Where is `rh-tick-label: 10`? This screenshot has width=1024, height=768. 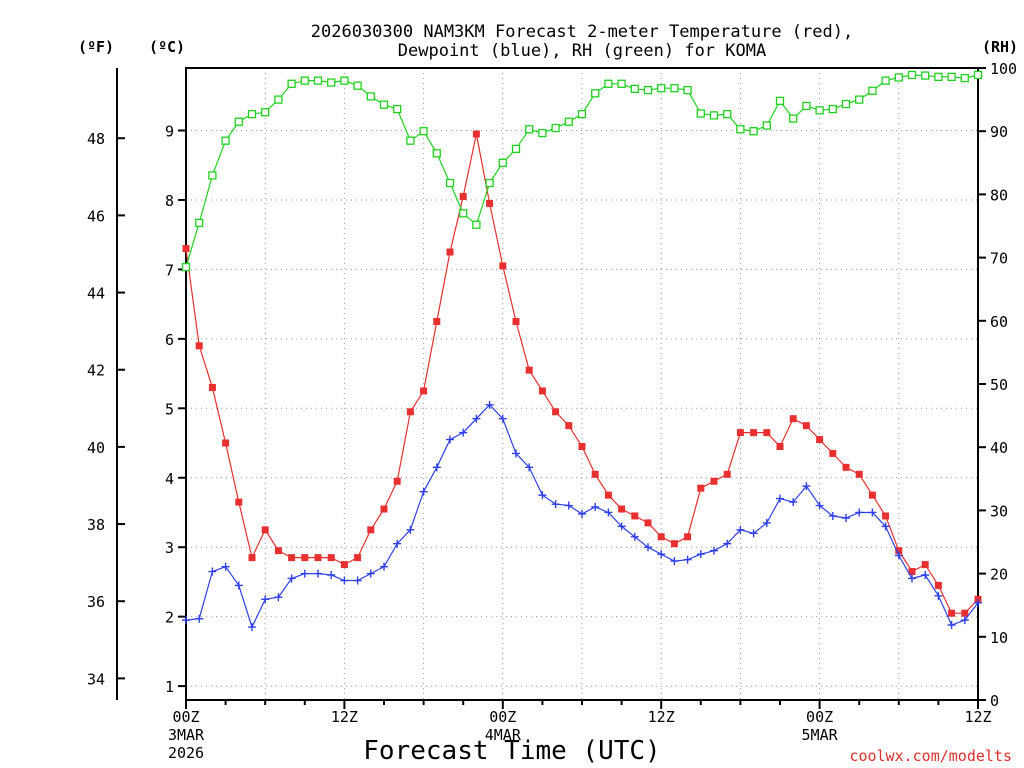
rh-tick-label: 10 is located at coordinates (999, 638).